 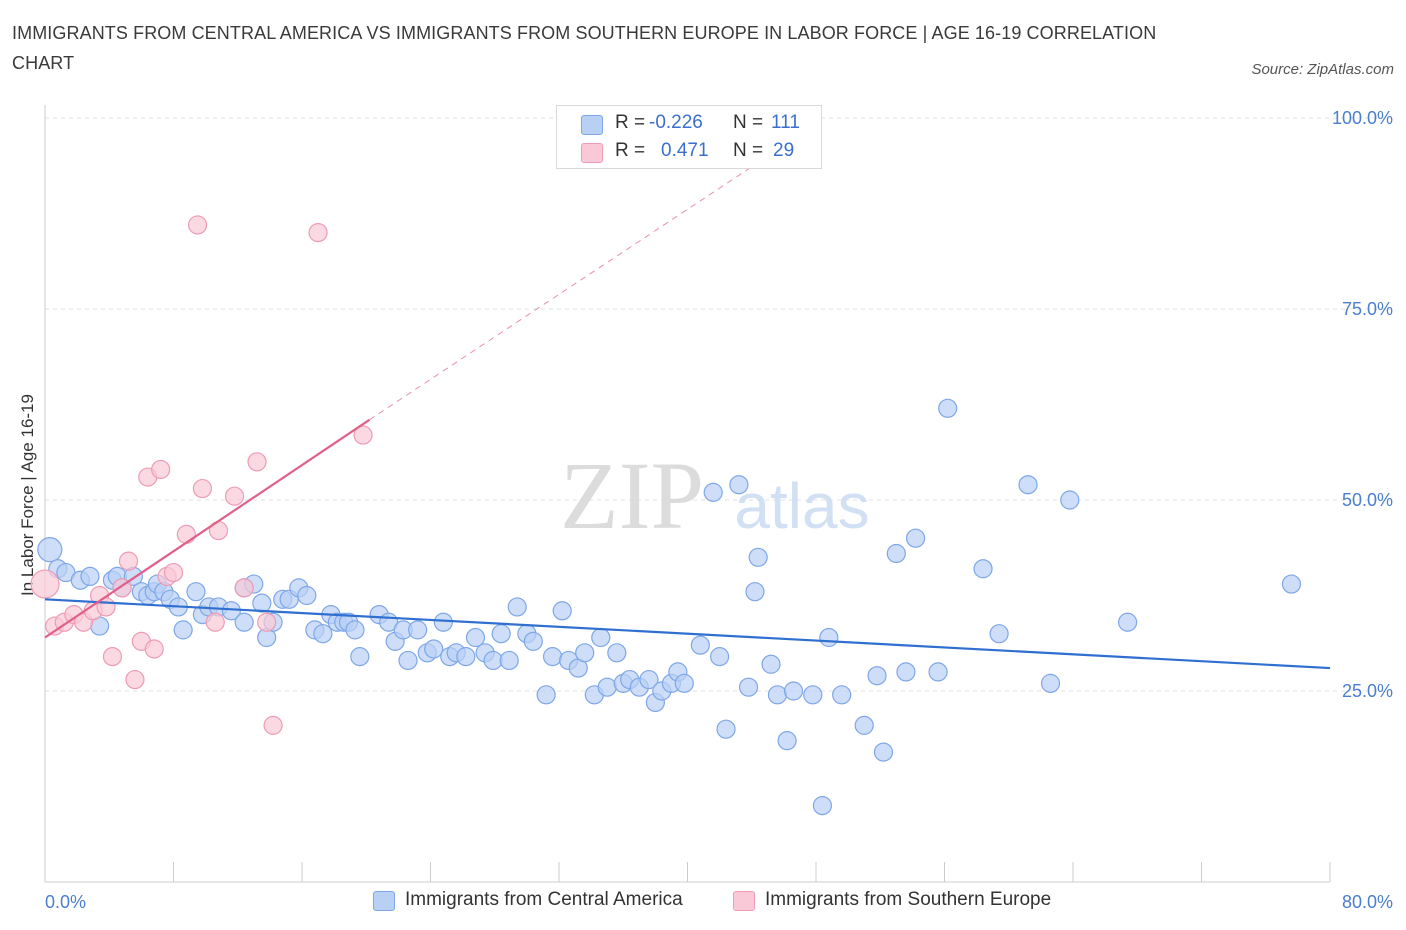 I want to click on legend-series-name: Immigrants from Central America, so click(x=544, y=899).